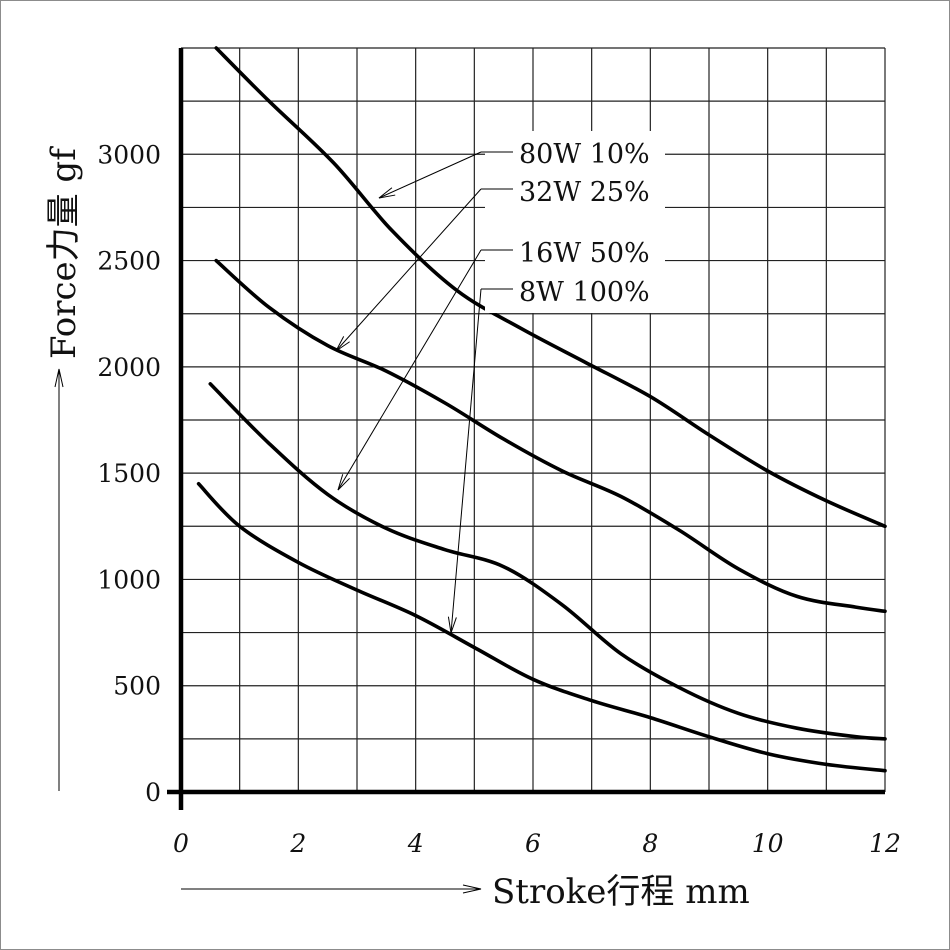 The width and height of the screenshot is (950, 950). What do you see at coordinates (533, 843) in the screenshot?
I see `x-tick-label: 6` at bounding box center [533, 843].